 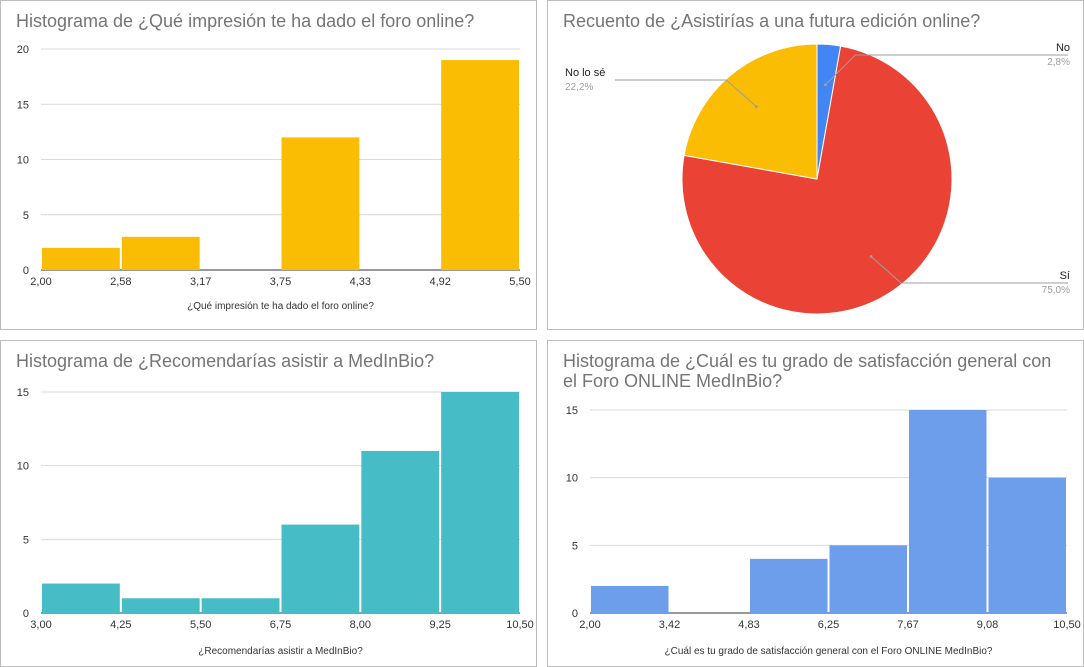 I want to click on slice-percent: 22,2%, so click(x=579, y=87).